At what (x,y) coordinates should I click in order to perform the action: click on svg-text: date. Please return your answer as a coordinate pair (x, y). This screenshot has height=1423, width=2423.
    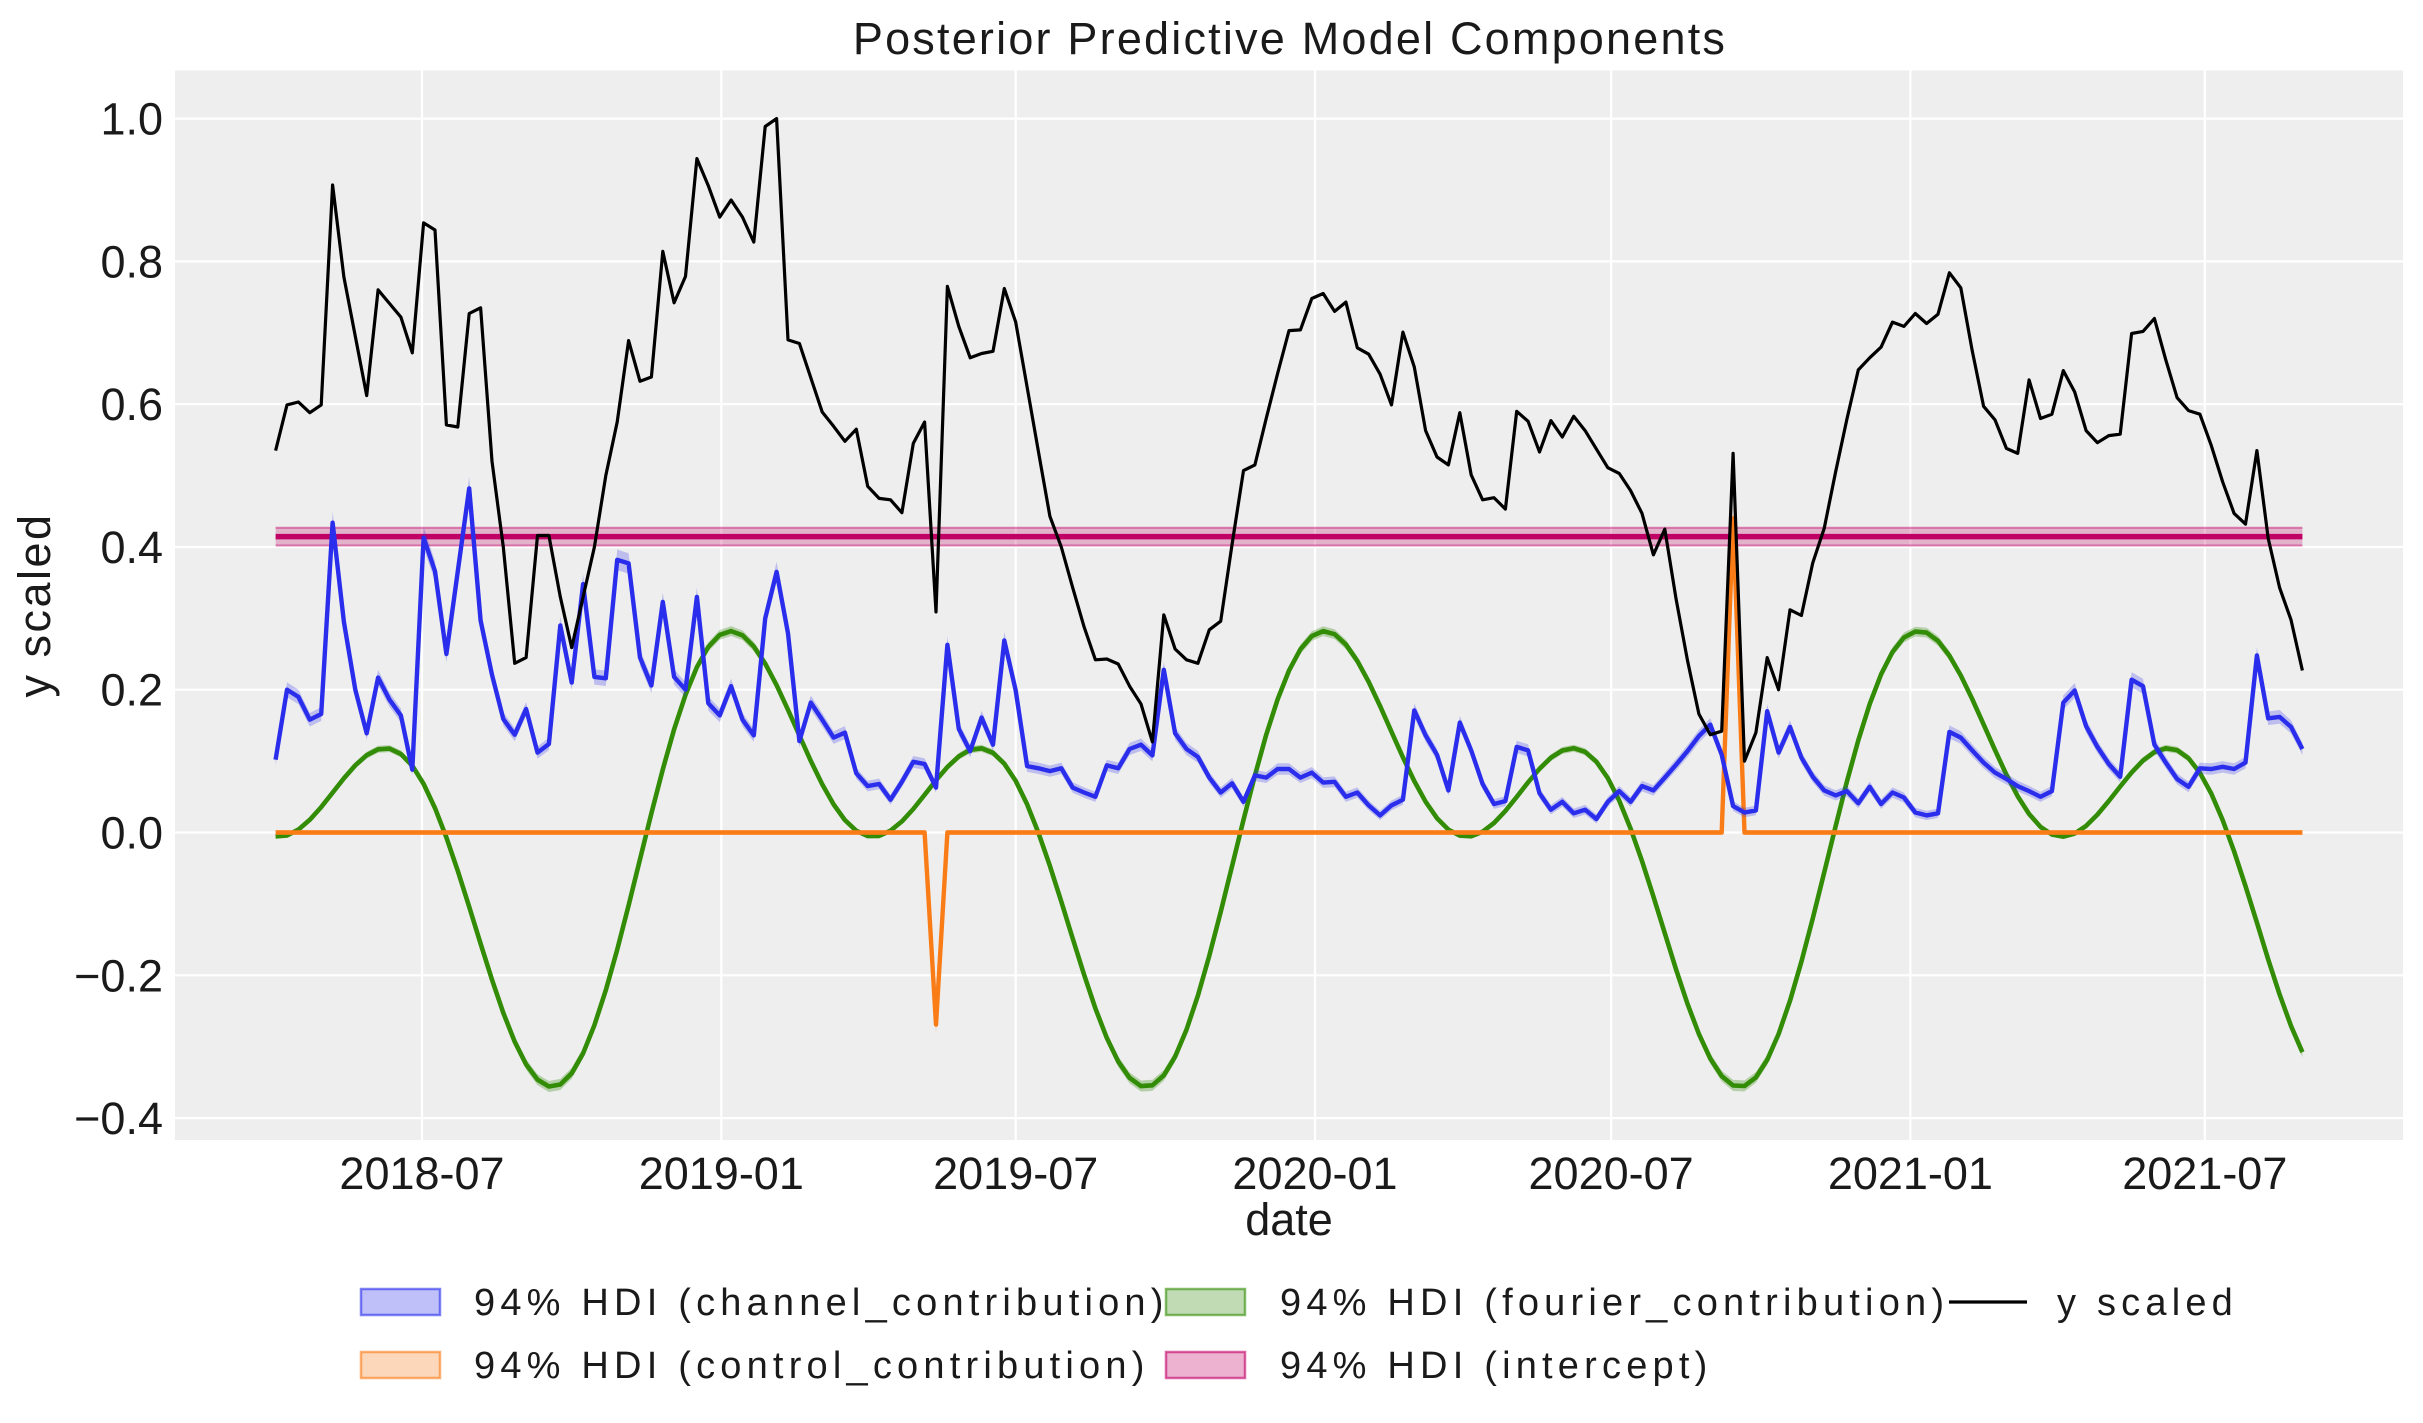
    Looking at the image, I should click on (1289, 1219).